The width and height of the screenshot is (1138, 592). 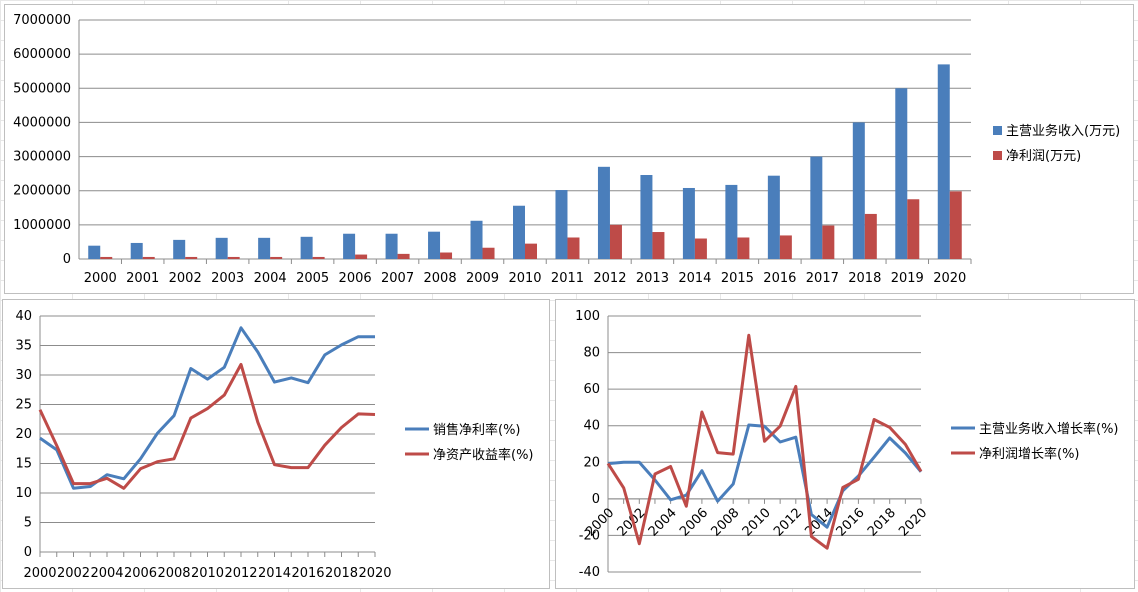 I want to click on legend-label: 销售净利率(%), so click(x=477, y=430).